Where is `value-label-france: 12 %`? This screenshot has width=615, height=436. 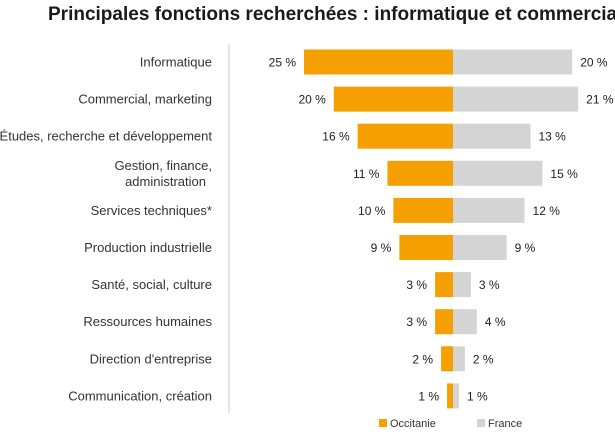
value-label-france: 12 % is located at coordinates (547, 211).